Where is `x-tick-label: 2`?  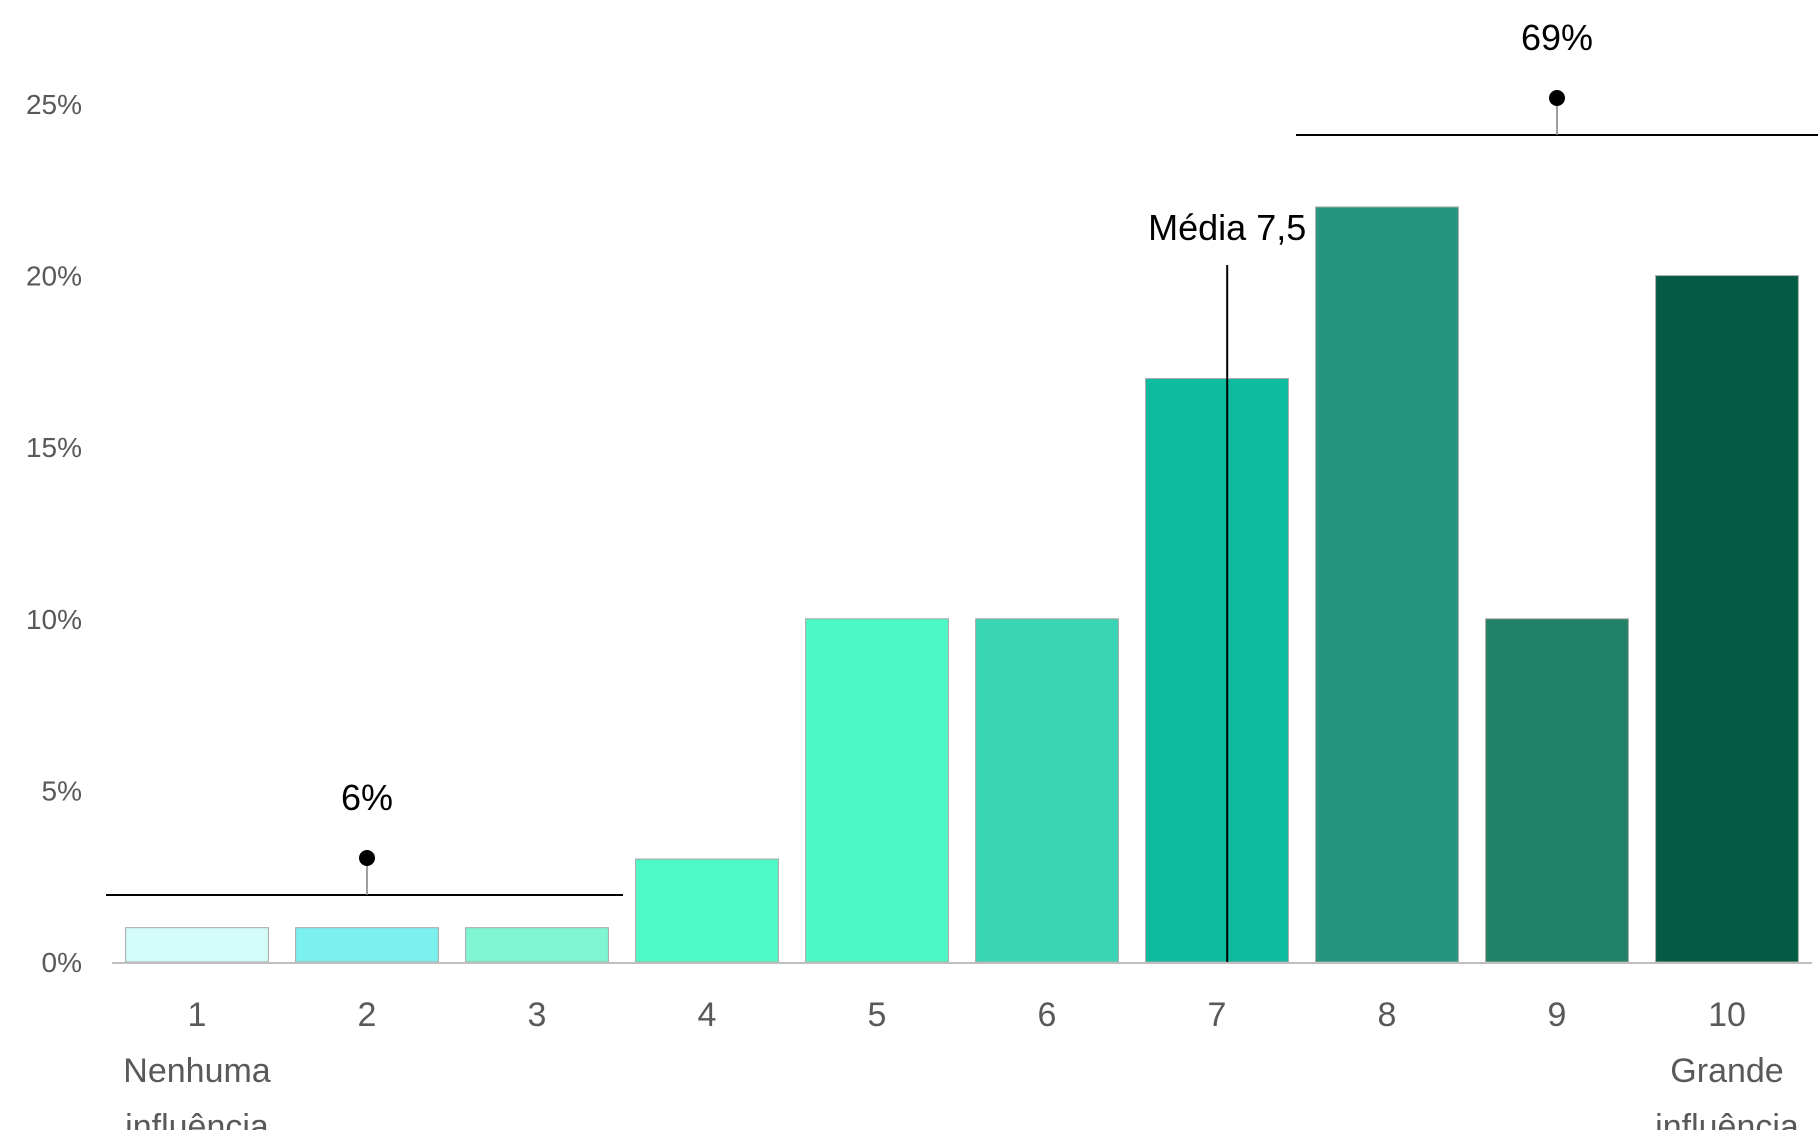 x-tick-label: 2 is located at coordinates (367, 1015).